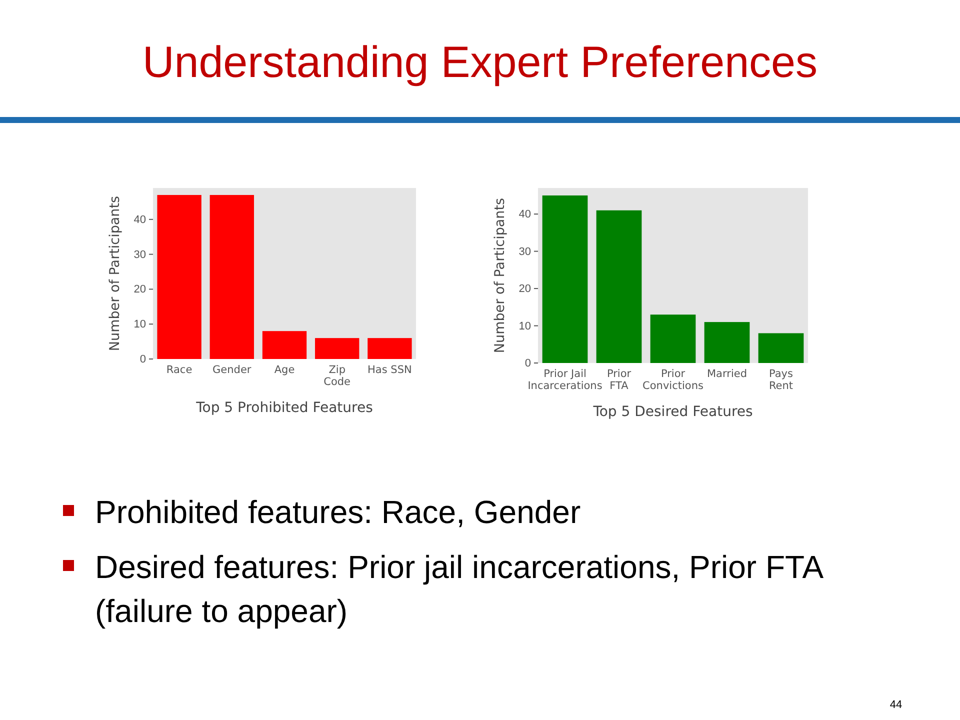 This screenshot has width=960, height=720. Describe the element at coordinates (284, 408) in the screenshot. I see `x-axis-title: Top 5 Prohibited Features` at that location.